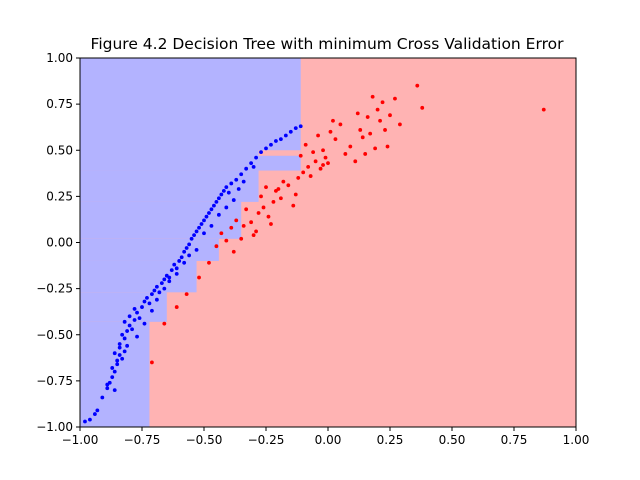 This screenshot has height=480, width=640. Describe the element at coordinates (266, 440) in the screenshot. I see `x-tick-label-3: −0.25` at that location.